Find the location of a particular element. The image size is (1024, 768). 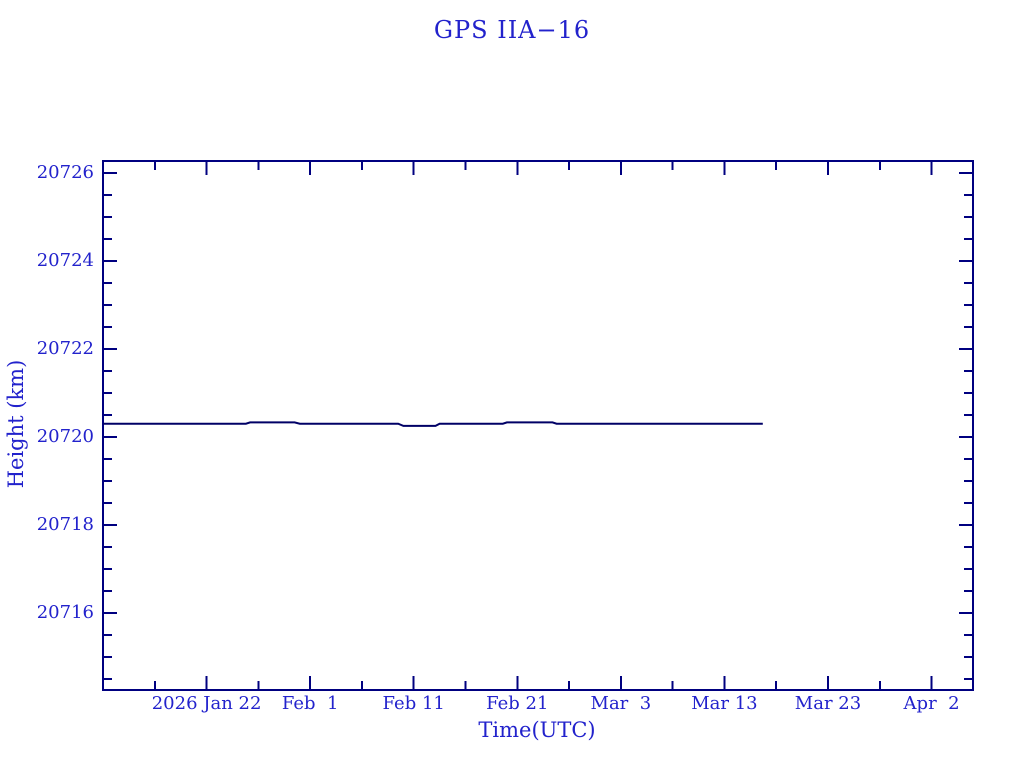

y-tick-label: 20722 is located at coordinates (65, 348).